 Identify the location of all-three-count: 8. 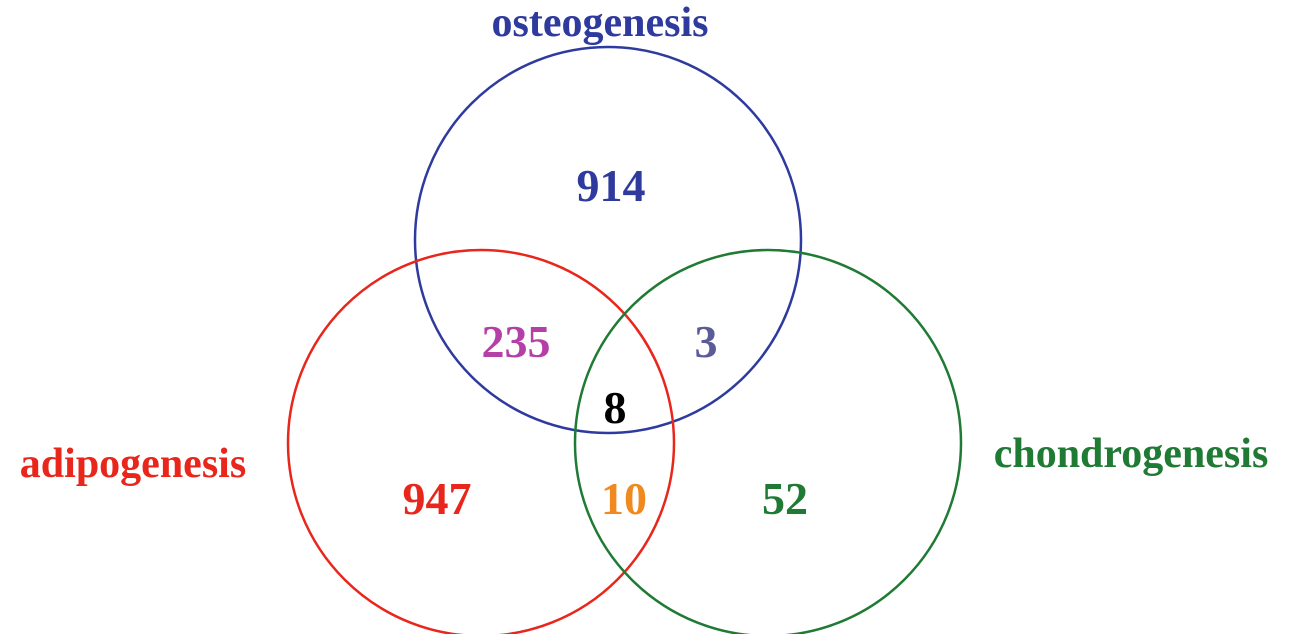
(615, 407).